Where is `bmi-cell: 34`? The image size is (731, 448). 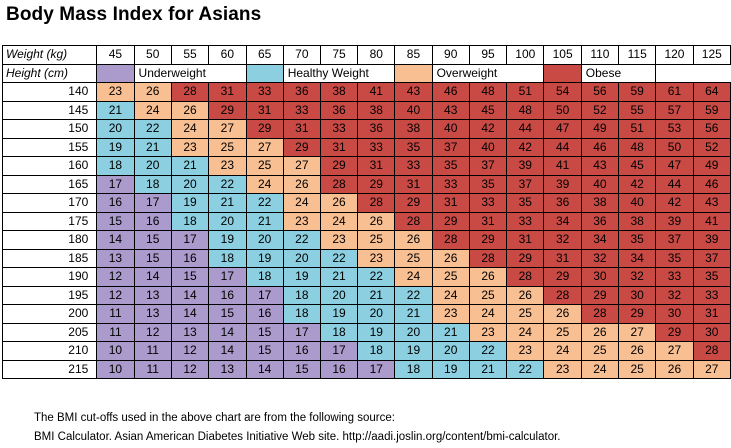
bmi-cell: 34 is located at coordinates (637, 258).